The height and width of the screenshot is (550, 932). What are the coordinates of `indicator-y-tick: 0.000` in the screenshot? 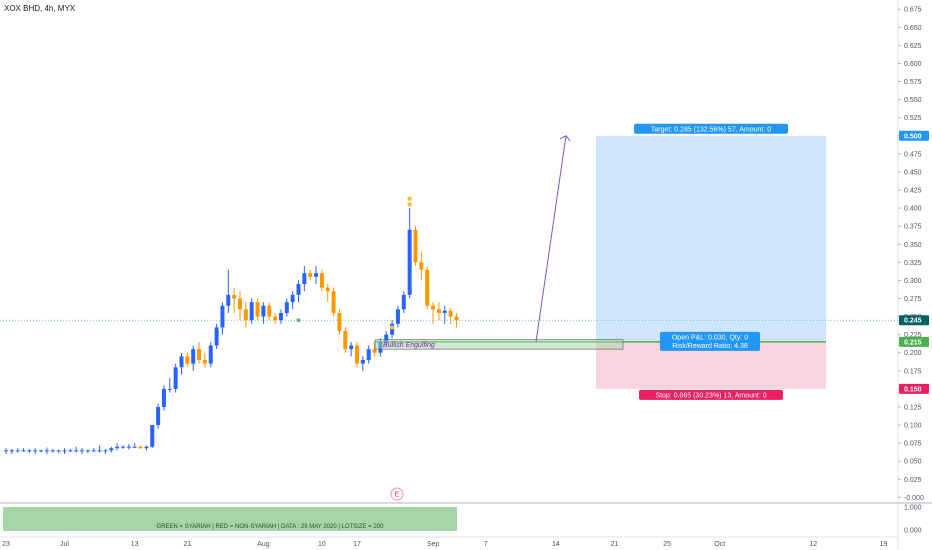 It's located at (913, 531).